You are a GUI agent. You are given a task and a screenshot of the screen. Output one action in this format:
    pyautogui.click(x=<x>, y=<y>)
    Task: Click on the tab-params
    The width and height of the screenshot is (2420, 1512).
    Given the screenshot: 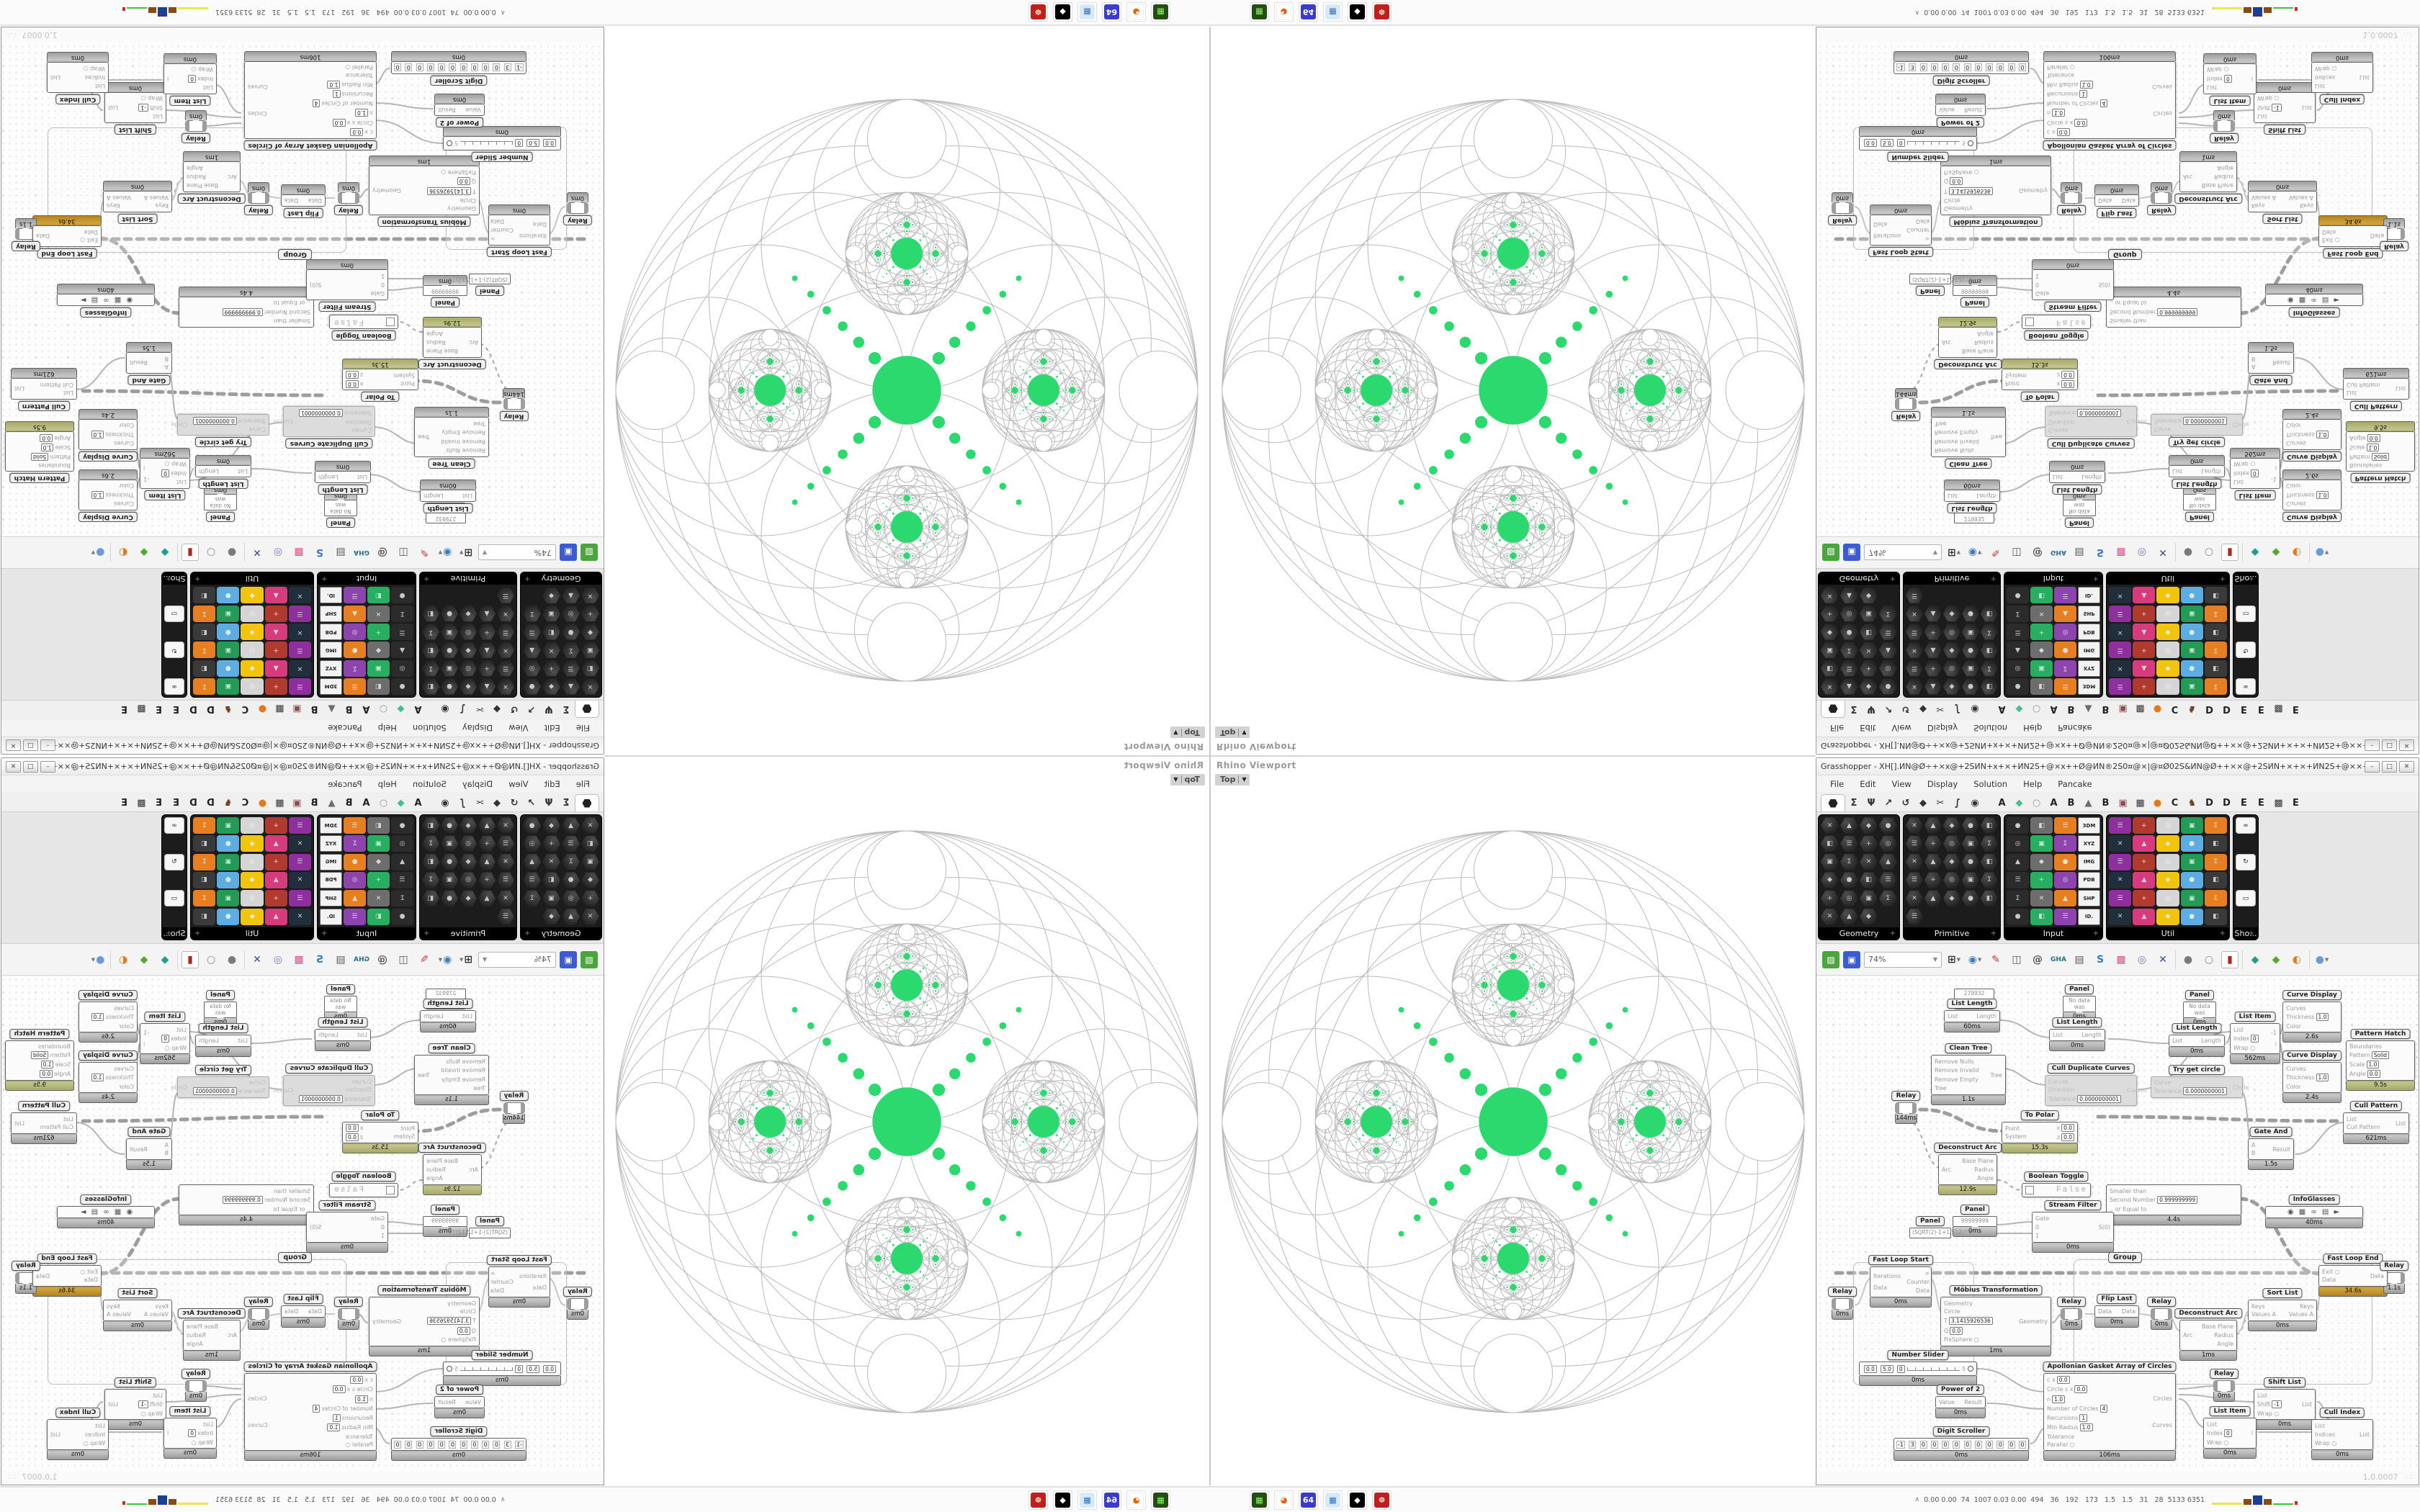 What is the action you would take?
    pyautogui.click(x=1833, y=709)
    